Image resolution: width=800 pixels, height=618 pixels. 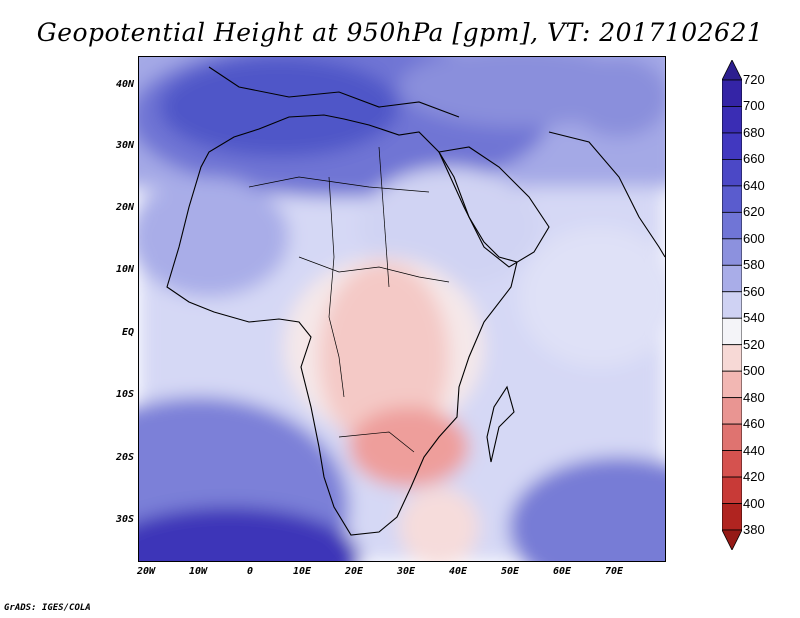 What do you see at coordinates (587, 509) in the screenshot?
I see `field-southindian-high` at bounding box center [587, 509].